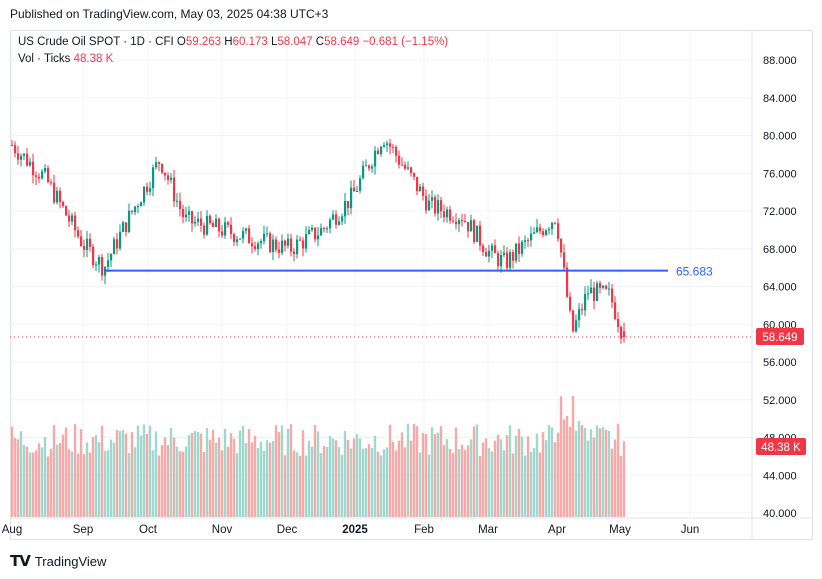 This screenshot has width=822, height=579. What do you see at coordinates (780, 401) in the screenshot?
I see `price-tick-label: 52.000` at bounding box center [780, 401].